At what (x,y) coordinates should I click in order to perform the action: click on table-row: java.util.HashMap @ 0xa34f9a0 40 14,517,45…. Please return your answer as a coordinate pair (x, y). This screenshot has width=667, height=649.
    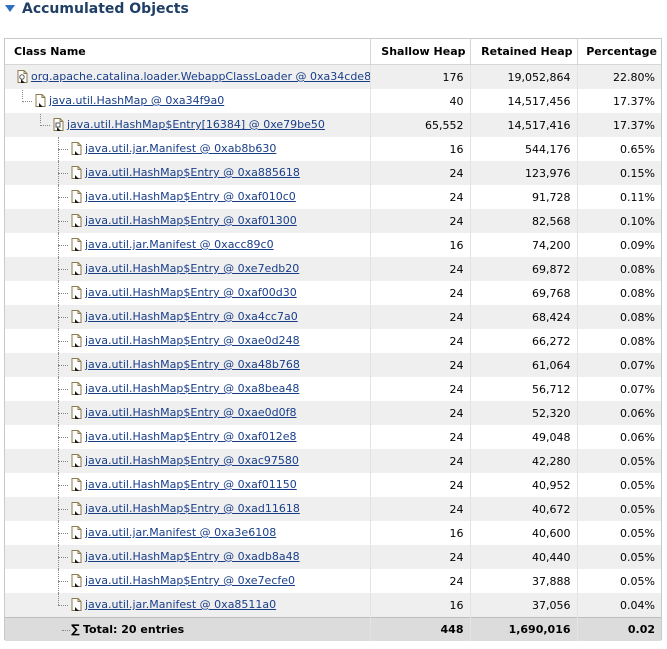
    Looking at the image, I should click on (333, 101).